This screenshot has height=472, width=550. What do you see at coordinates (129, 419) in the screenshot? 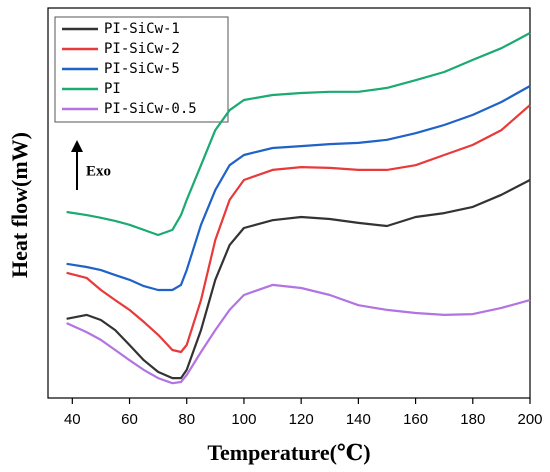
I see `x-tick-label: 60` at bounding box center [129, 419].